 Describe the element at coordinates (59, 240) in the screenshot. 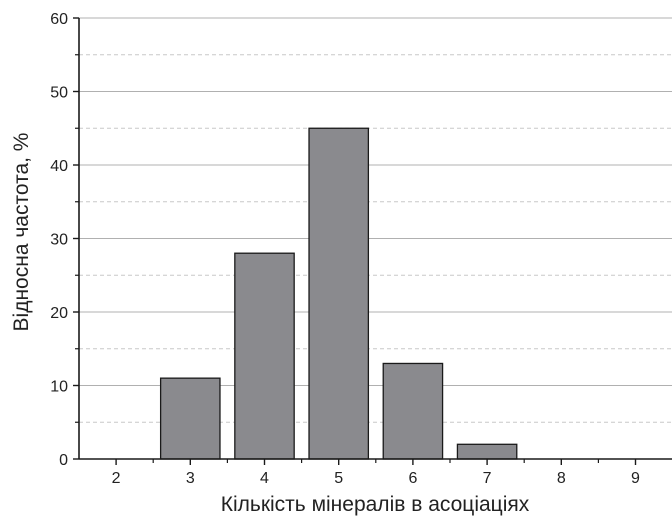

I see `y-tick-label: 30` at that location.